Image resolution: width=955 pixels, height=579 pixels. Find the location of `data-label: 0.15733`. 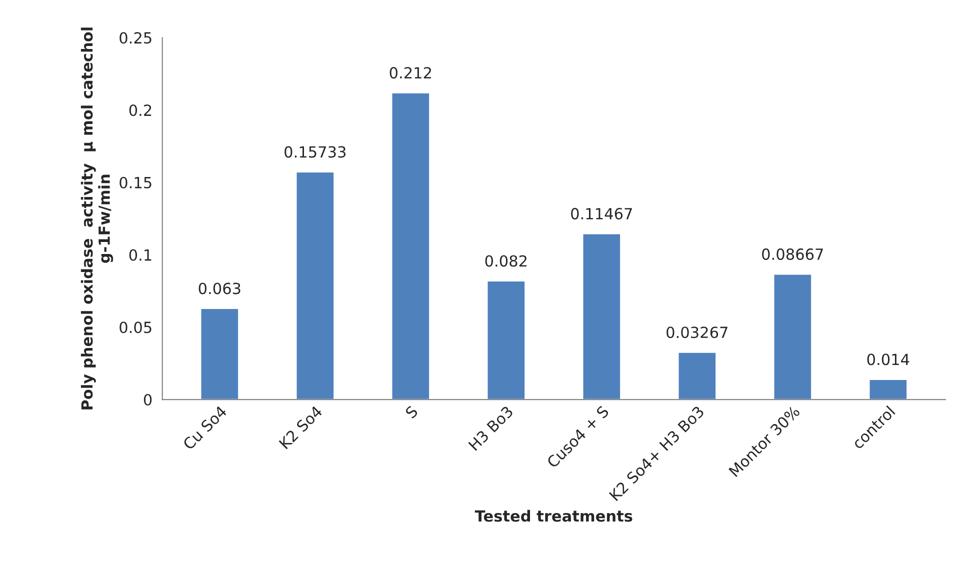

data-label: 0.15733 is located at coordinates (315, 152).